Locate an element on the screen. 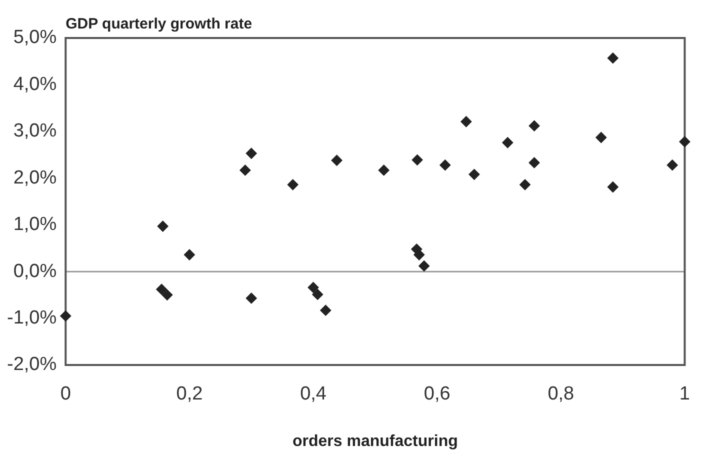 The image size is (702, 461). x-tick-label: 0,6 is located at coordinates (437, 394).